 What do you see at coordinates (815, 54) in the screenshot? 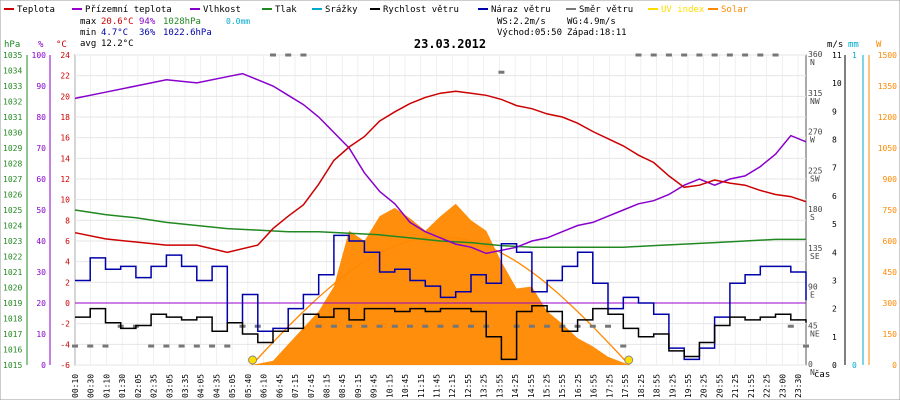
I see `tick-direction: 360` at bounding box center [815, 54].